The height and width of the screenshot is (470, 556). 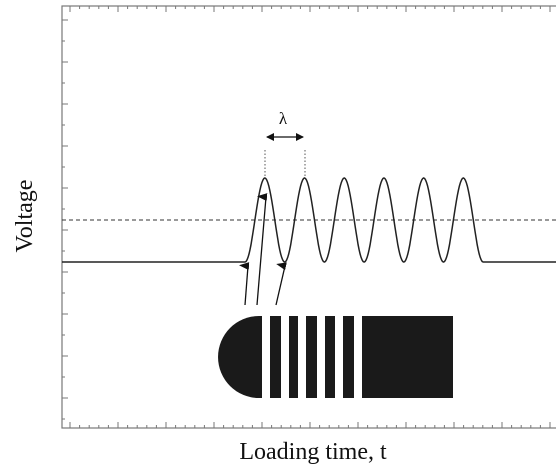 I want to click on y-axis-label: Voltage, so click(x=25, y=216).